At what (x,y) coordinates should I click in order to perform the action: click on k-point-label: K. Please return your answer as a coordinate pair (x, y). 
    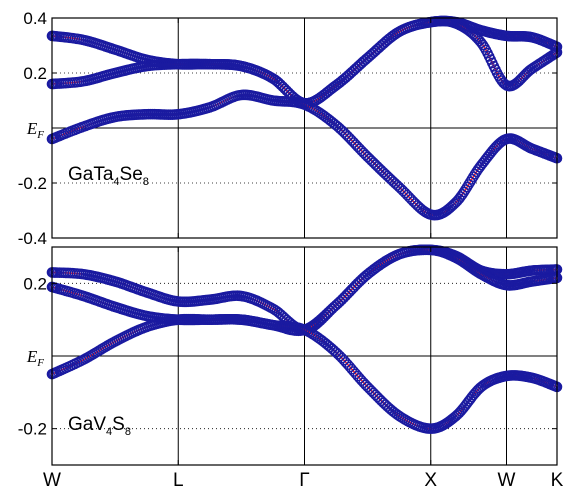
    Looking at the image, I should click on (557, 479).